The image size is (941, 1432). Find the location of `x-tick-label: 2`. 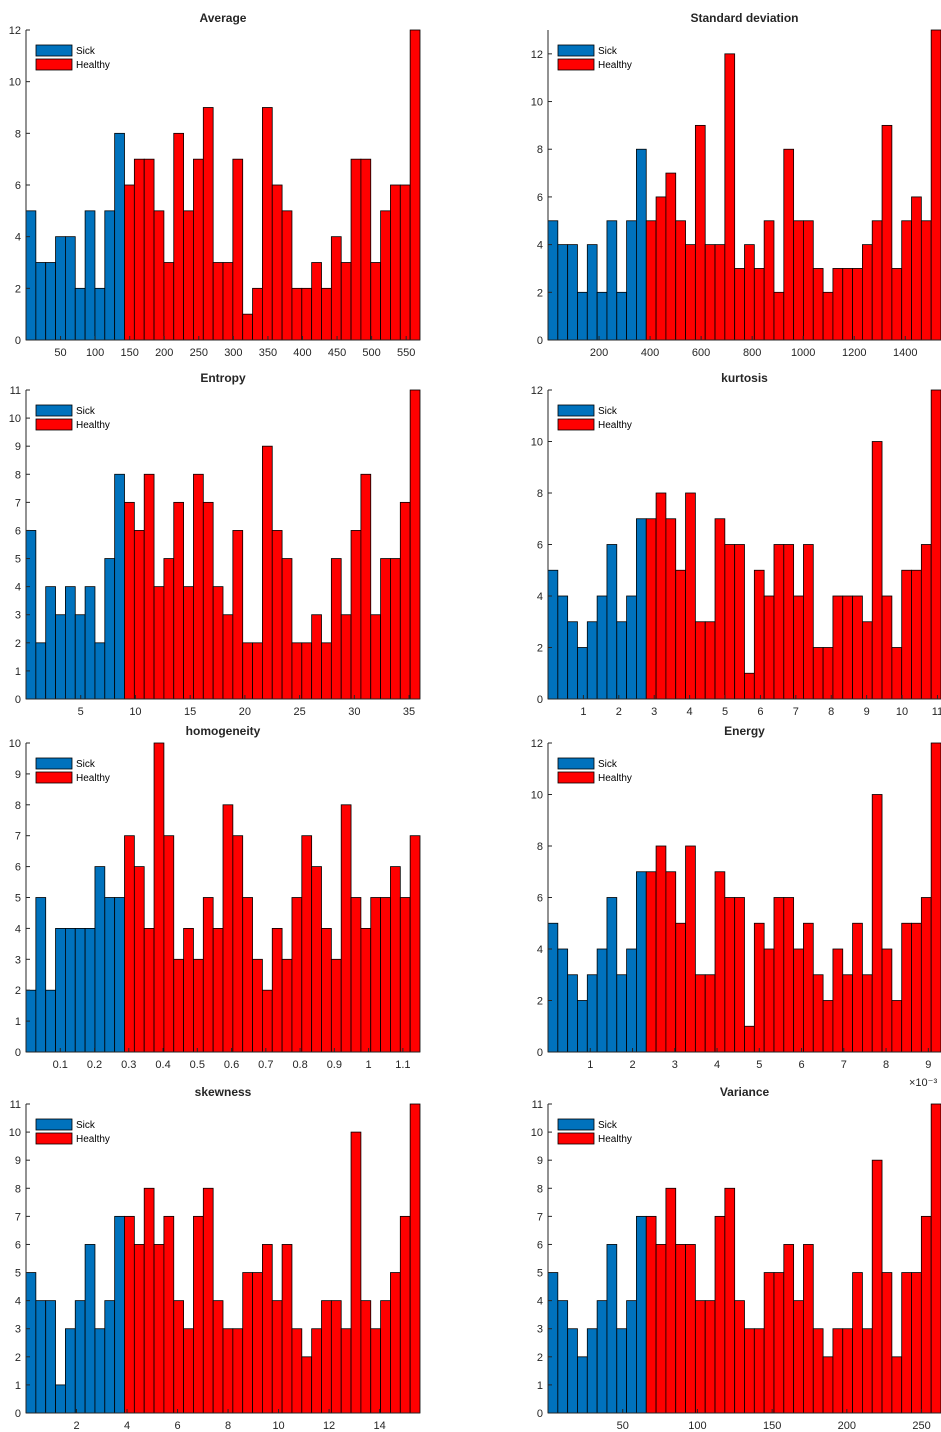

x-tick-label: 2 is located at coordinates (619, 712).